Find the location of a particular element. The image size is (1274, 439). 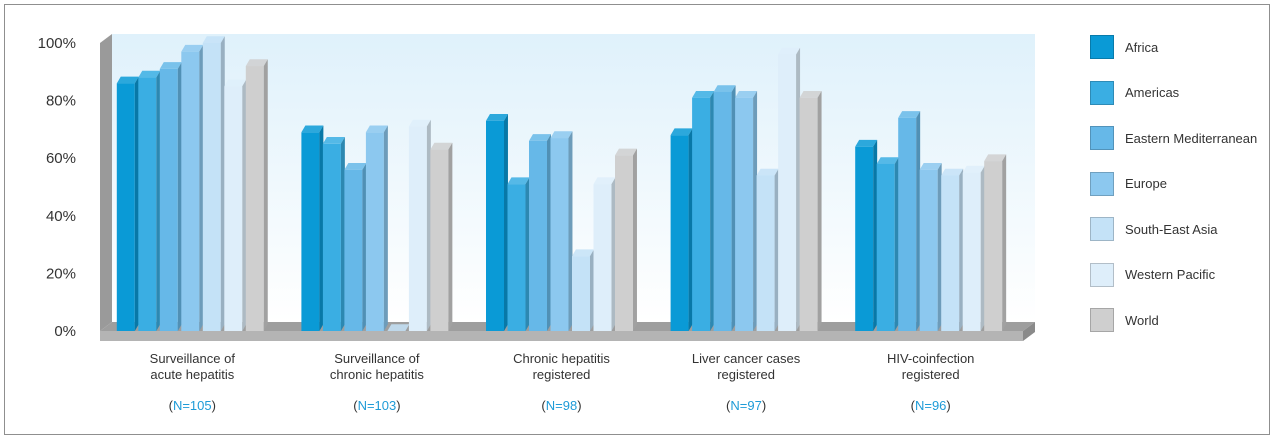

category-label-line: chronic hepatitis is located at coordinates (377, 374).